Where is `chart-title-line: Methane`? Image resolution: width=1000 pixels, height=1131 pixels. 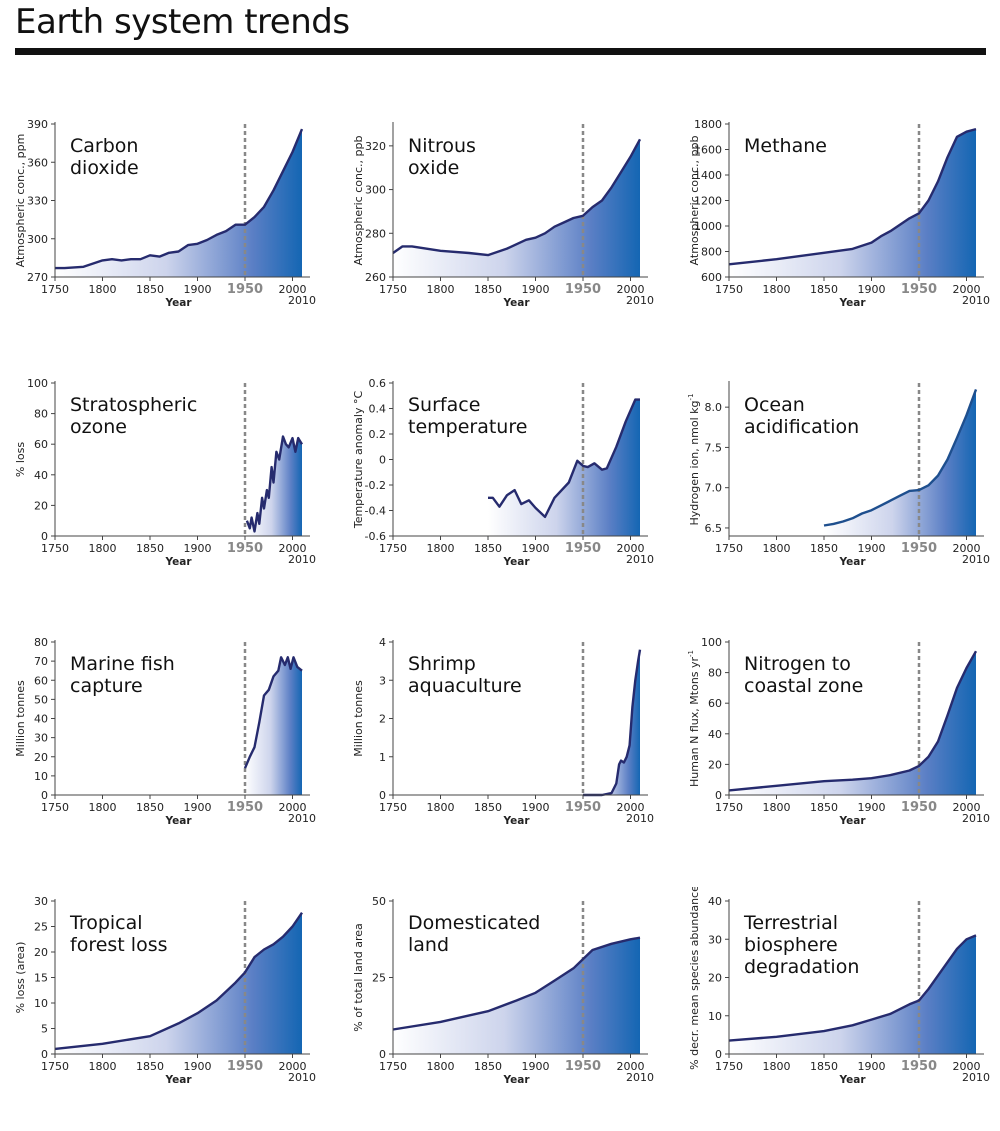
chart-title-line: Methane is located at coordinates (785, 146).